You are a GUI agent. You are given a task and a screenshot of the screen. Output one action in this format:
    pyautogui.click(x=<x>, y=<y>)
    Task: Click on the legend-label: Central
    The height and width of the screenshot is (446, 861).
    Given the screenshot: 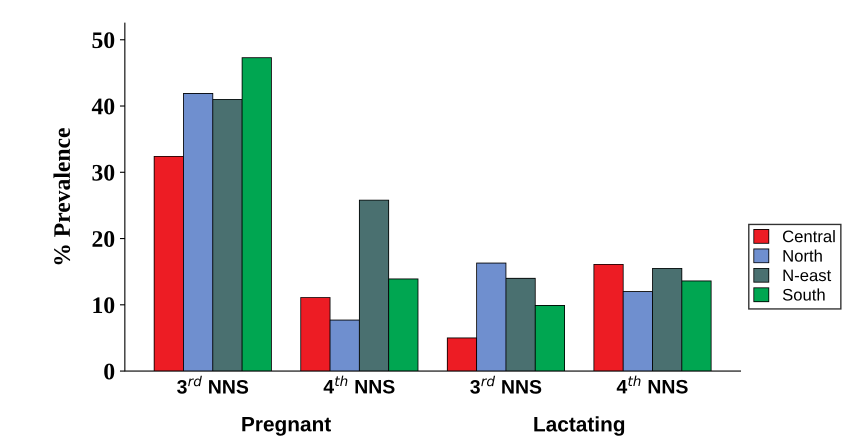 What is the action you would take?
    pyautogui.click(x=808, y=236)
    